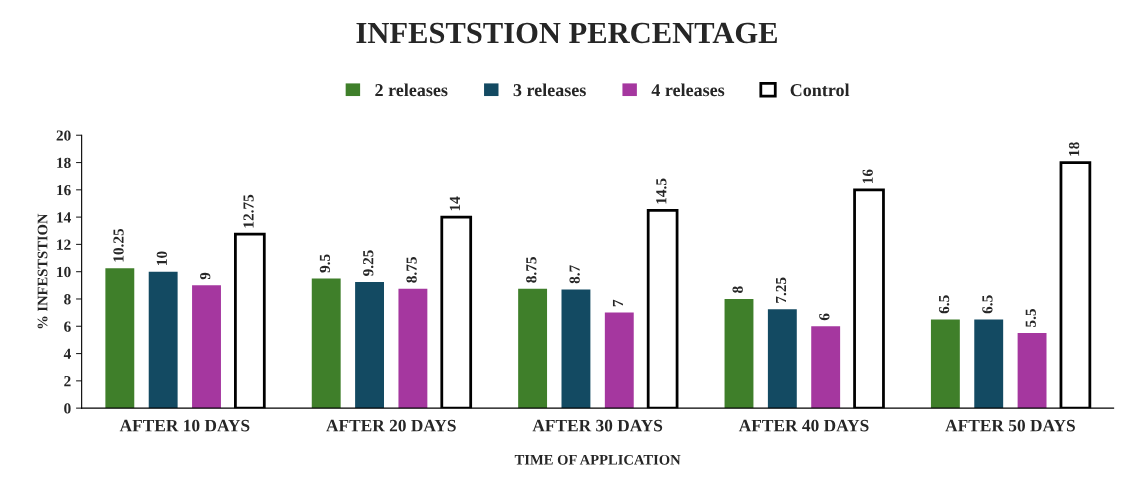 The width and height of the screenshot is (1134, 483). Describe the element at coordinates (867, 176) in the screenshot. I see `data-label: 16` at that location.